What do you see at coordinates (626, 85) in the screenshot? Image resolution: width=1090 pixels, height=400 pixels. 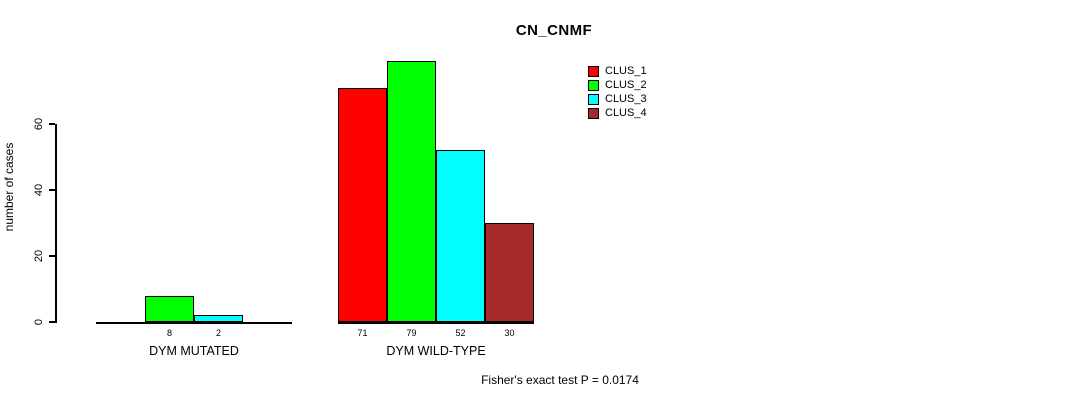 I see `legend-label: CLUS_2` at bounding box center [626, 85].